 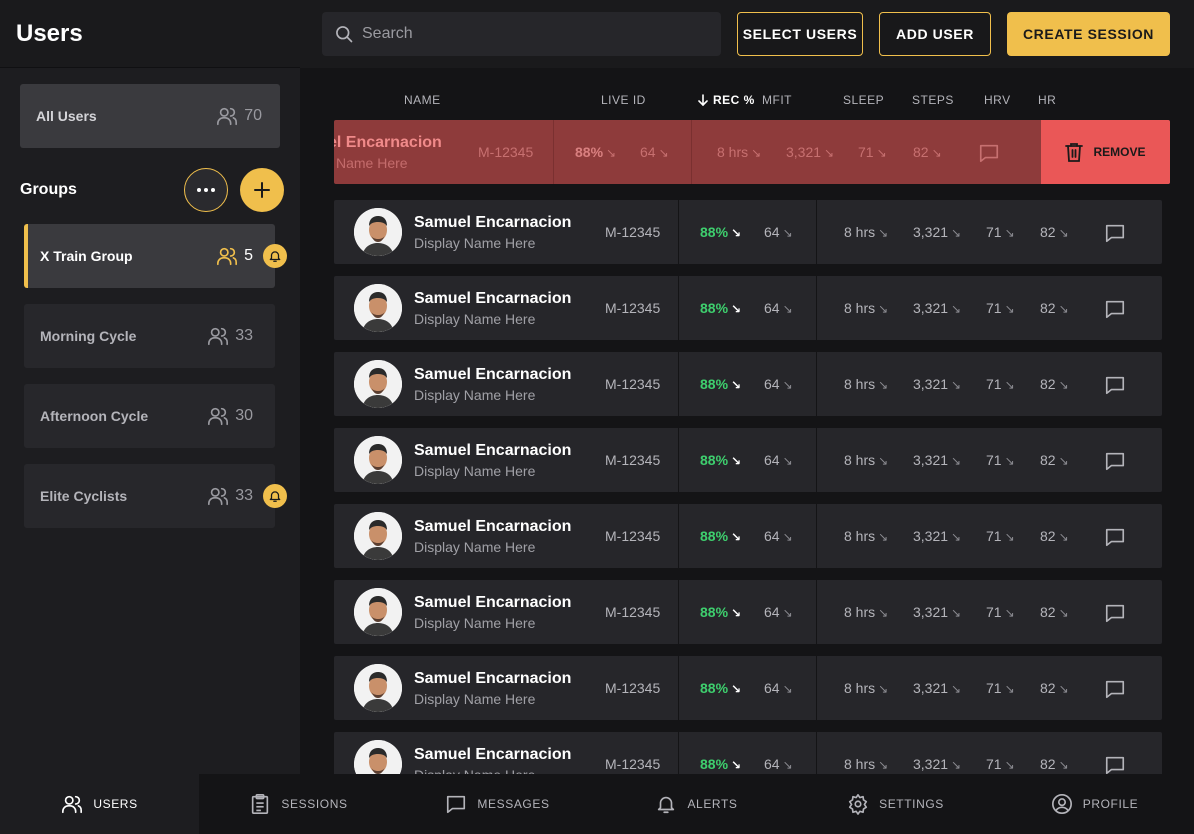 I want to click on col-header-steps: STEPS, so click(x=933, y=100).